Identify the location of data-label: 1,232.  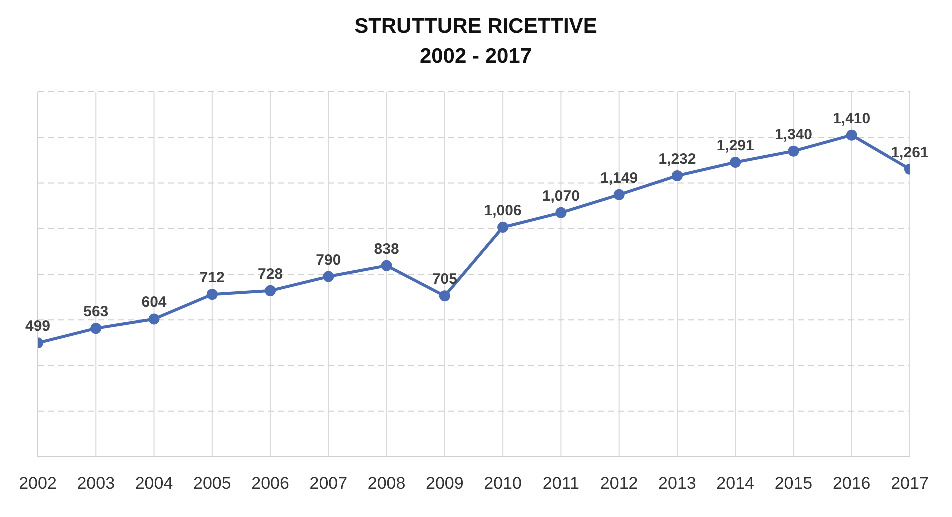
(677, 159).